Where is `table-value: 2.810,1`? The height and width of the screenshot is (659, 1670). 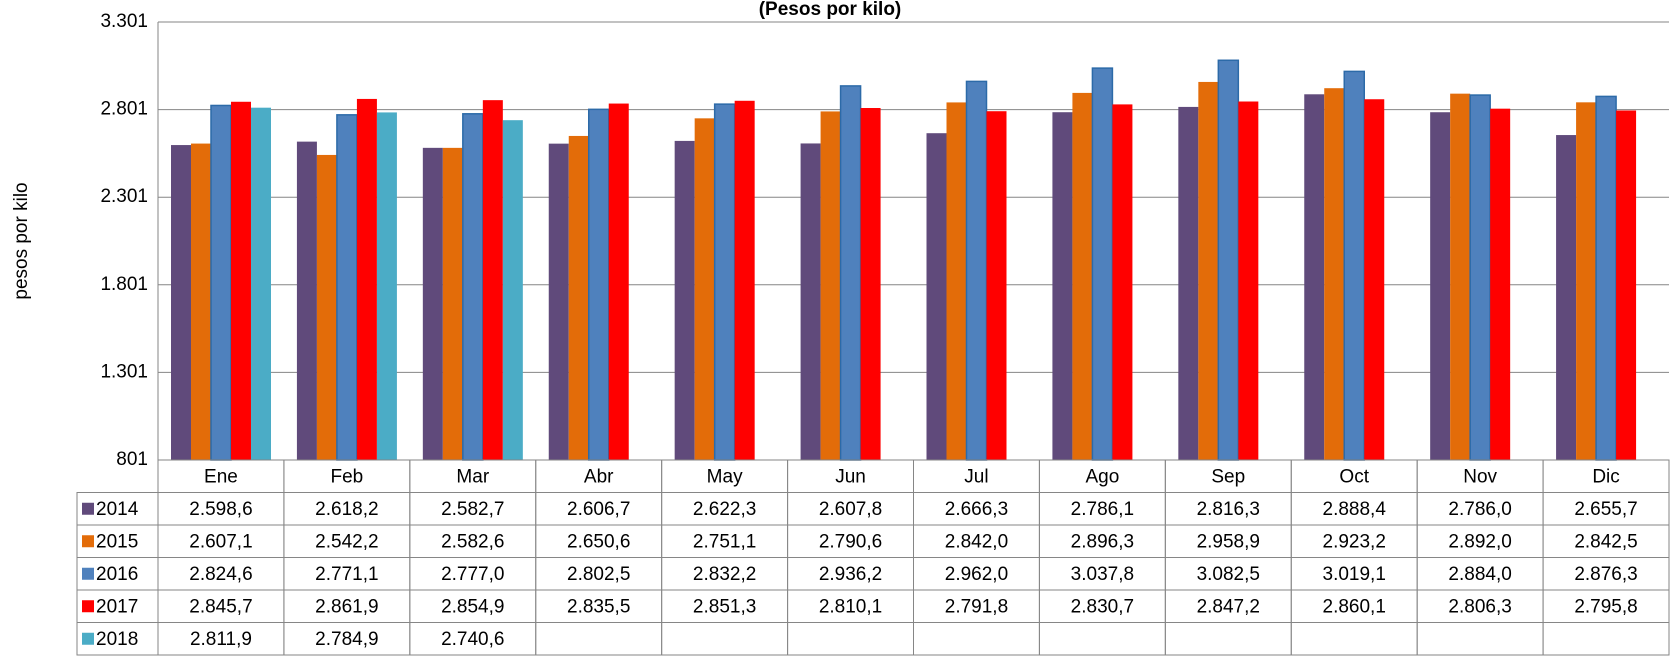
table-value: 2.810,1 is located at coordinates (850, 606).